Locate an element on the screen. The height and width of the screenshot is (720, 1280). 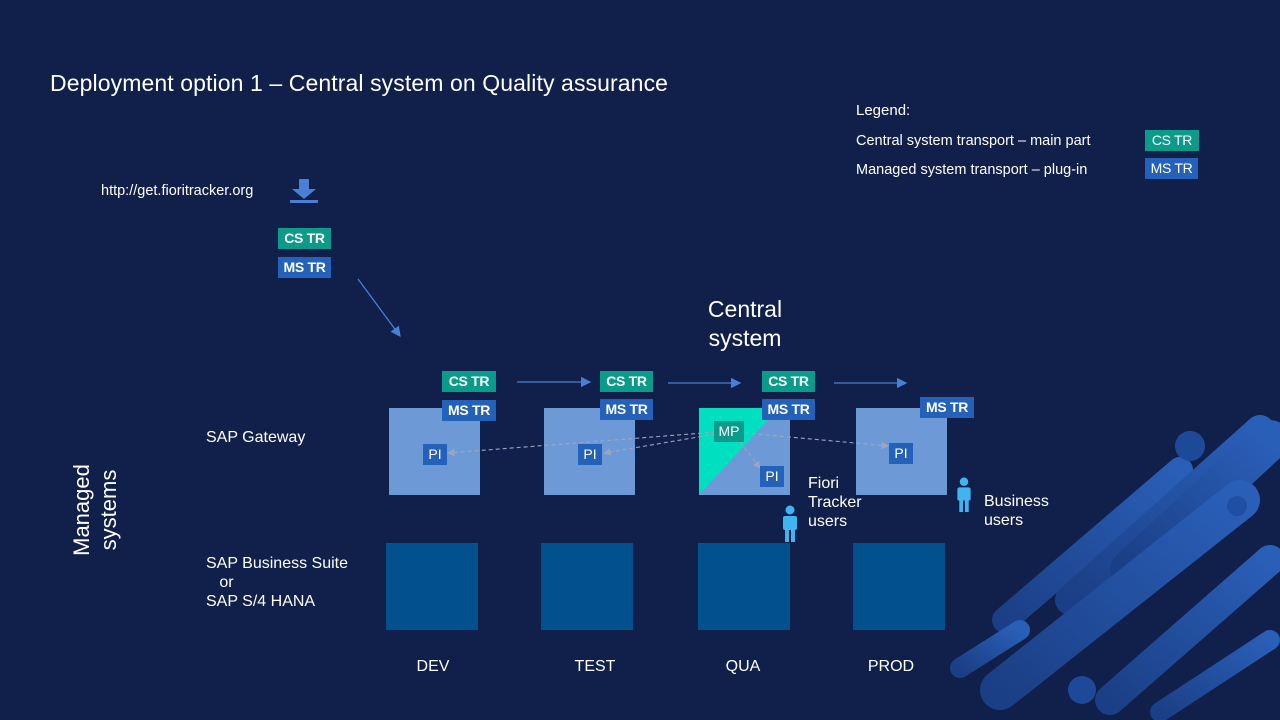
pi-dev: PI is located at coordinates (435, 454).